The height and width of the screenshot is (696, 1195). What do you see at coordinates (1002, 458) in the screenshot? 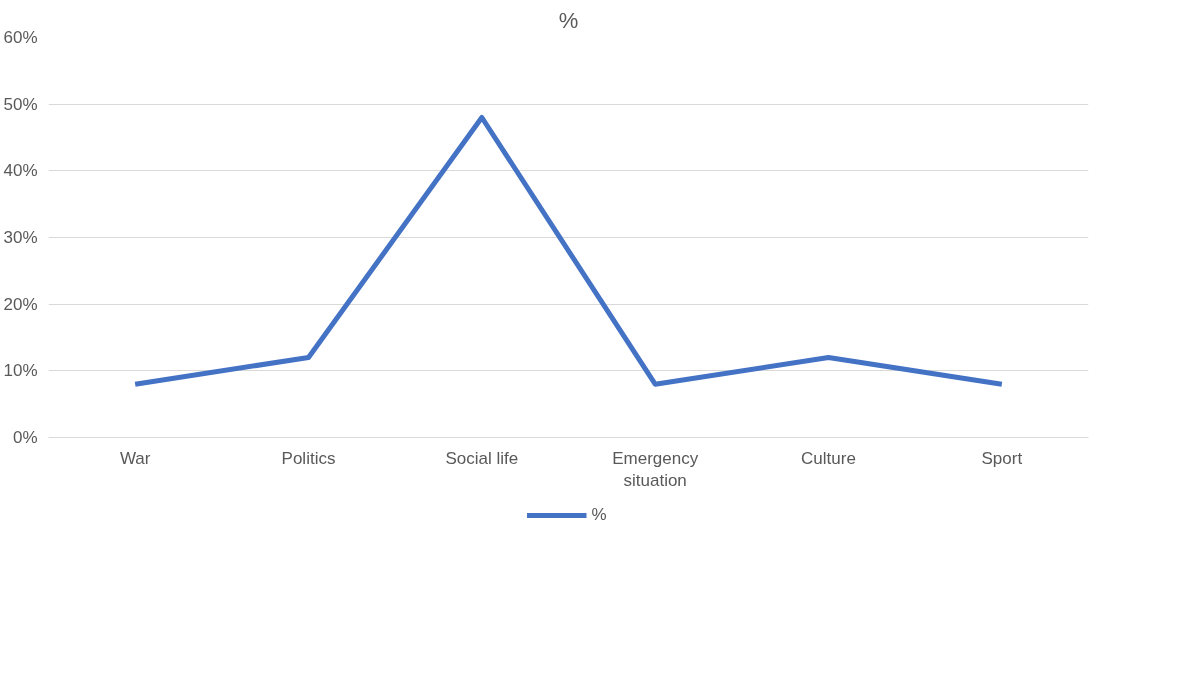
I see `x-tick-label: Sport` at bounding box center [1002, 458].